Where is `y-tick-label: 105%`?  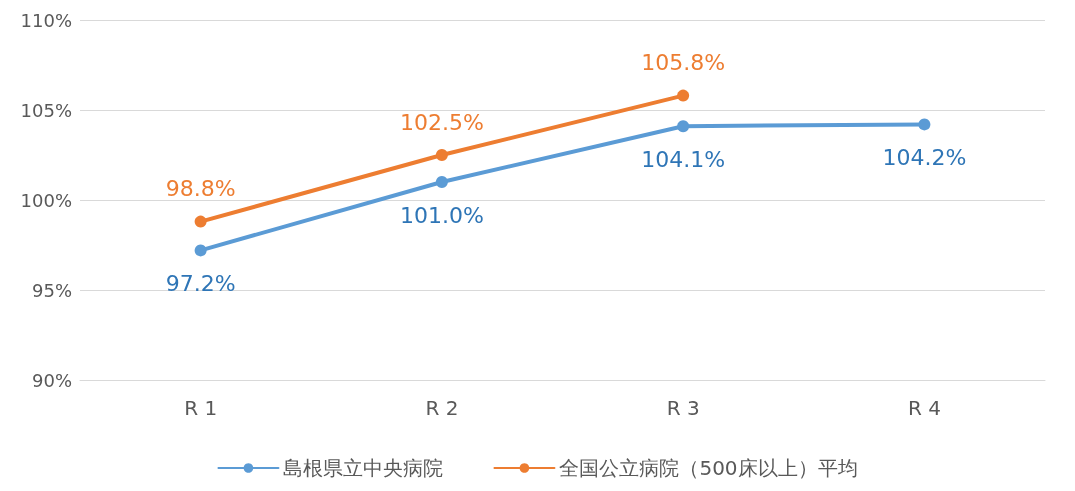 y-tick-label: 105% is located at coordinates (46, 110).